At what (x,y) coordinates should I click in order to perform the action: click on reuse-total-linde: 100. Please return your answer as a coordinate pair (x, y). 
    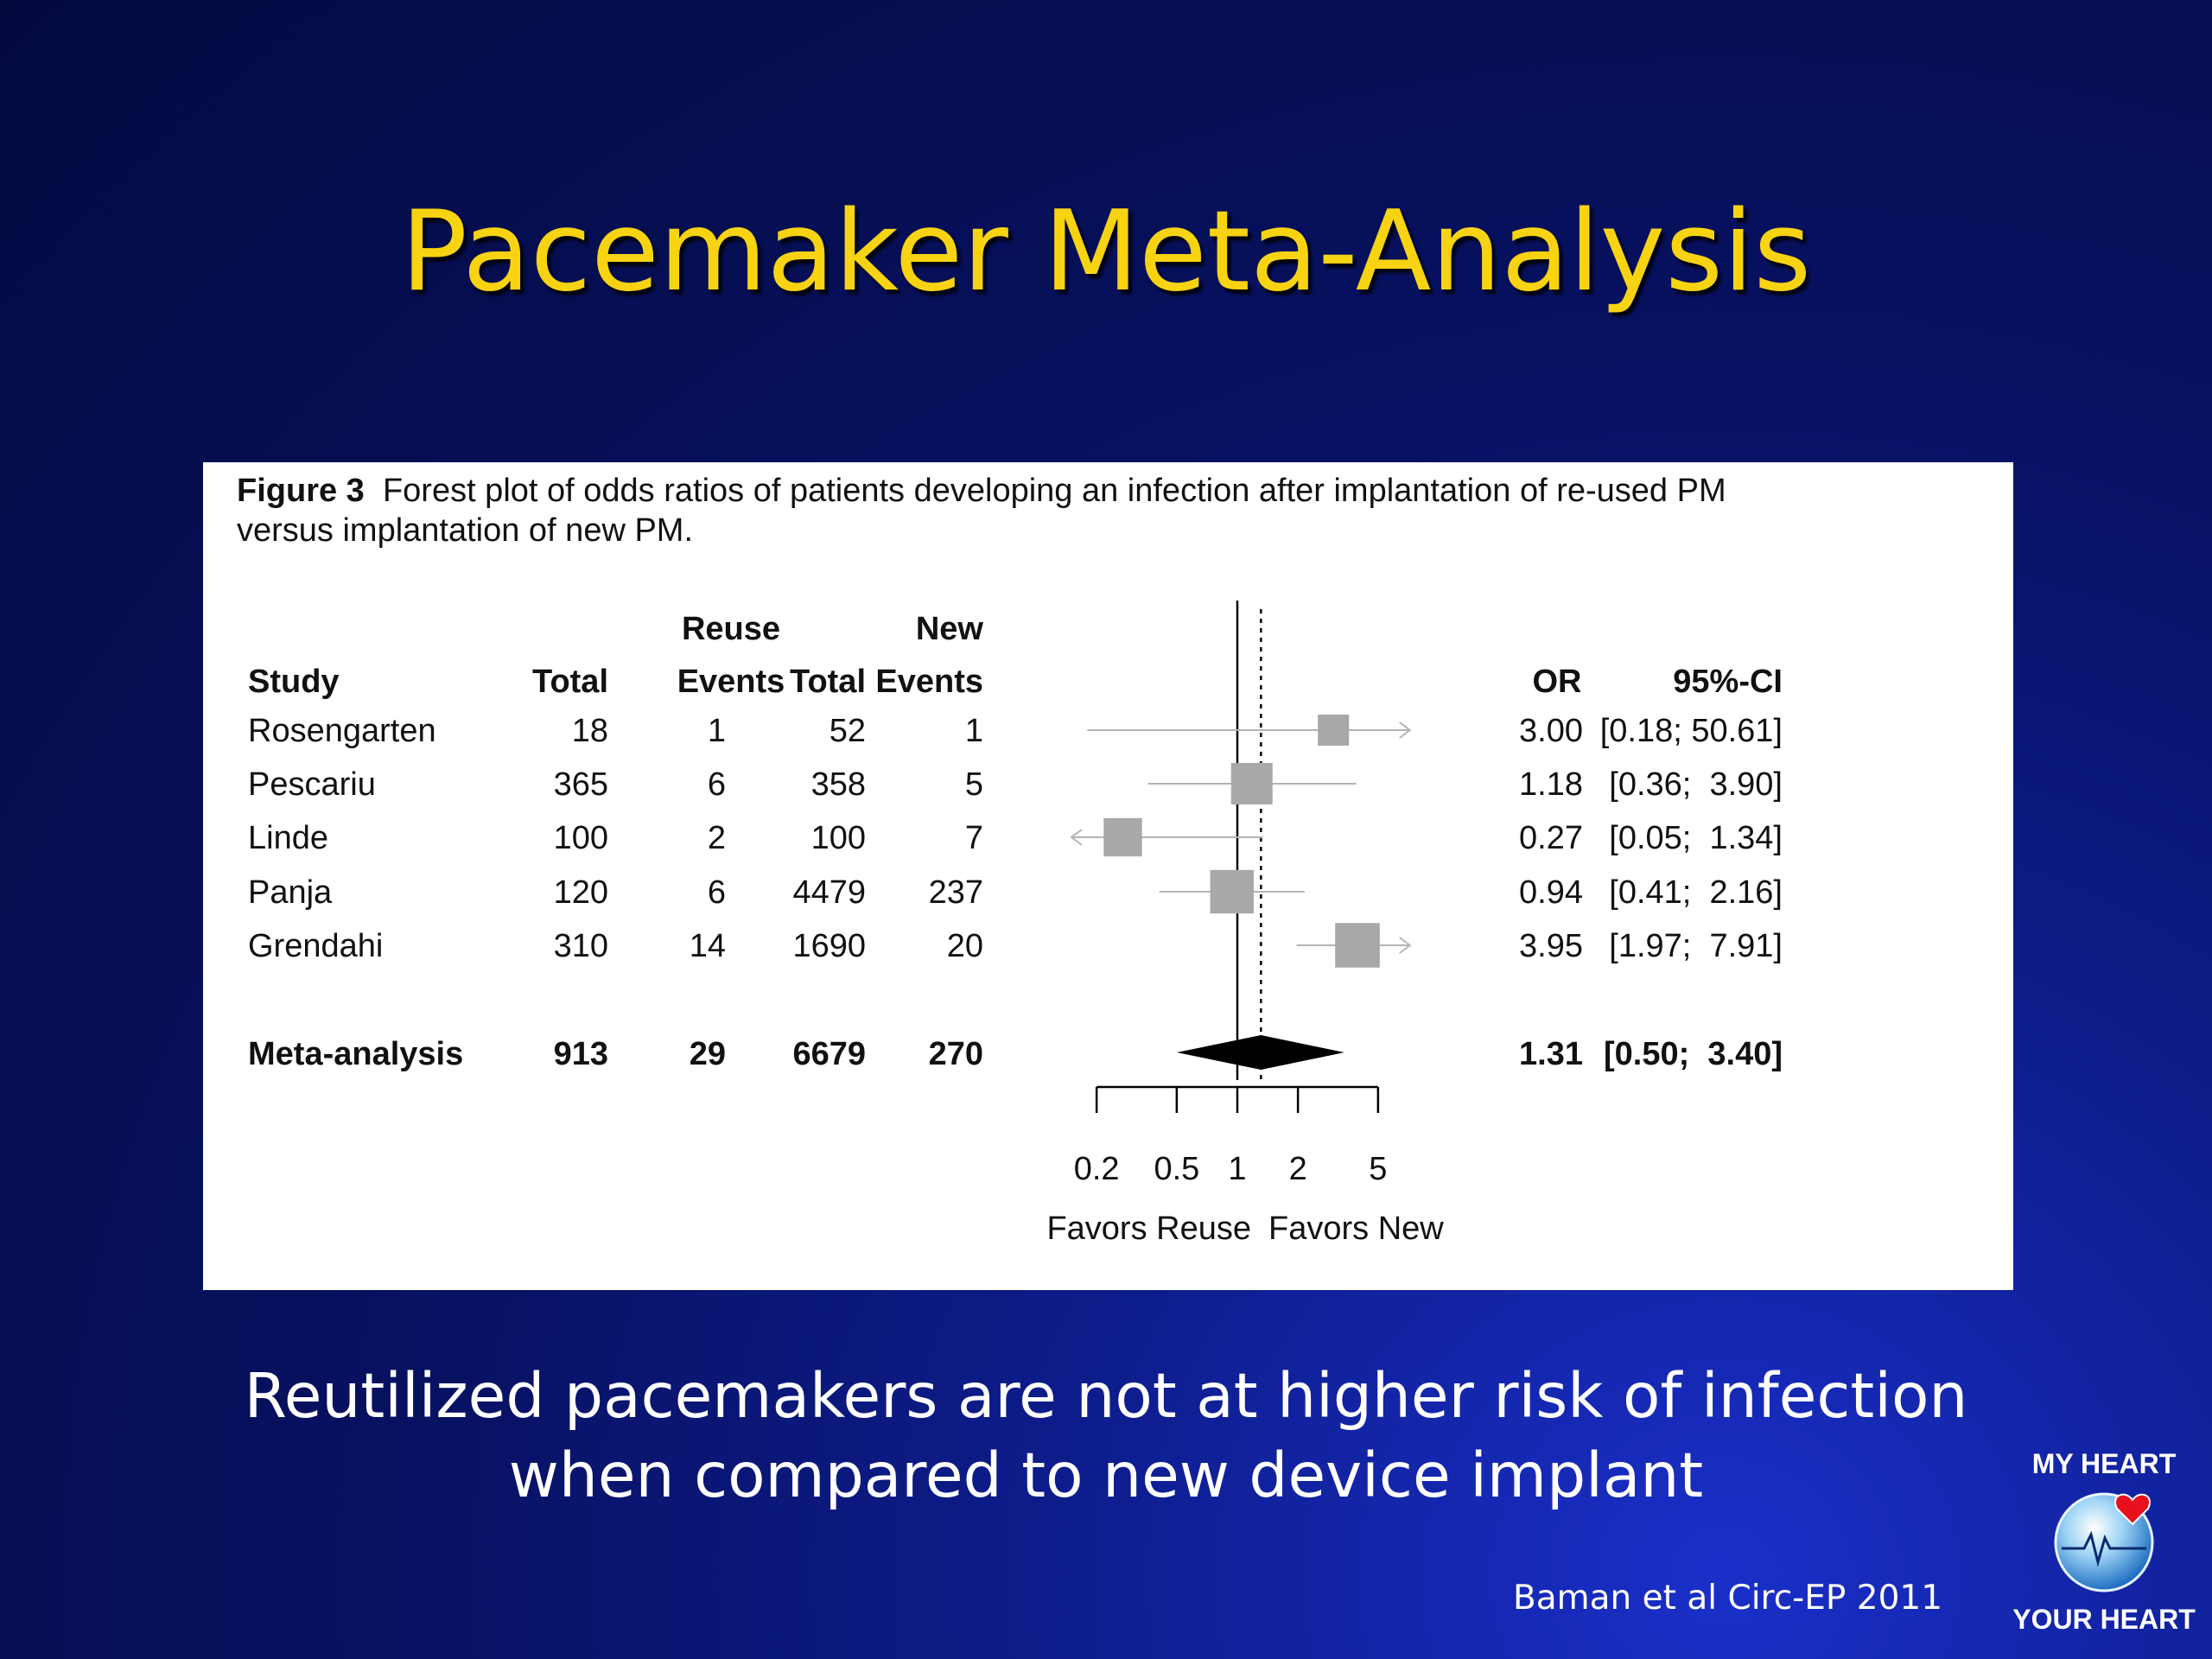
    Looking at the image, I should click on (581, 838).